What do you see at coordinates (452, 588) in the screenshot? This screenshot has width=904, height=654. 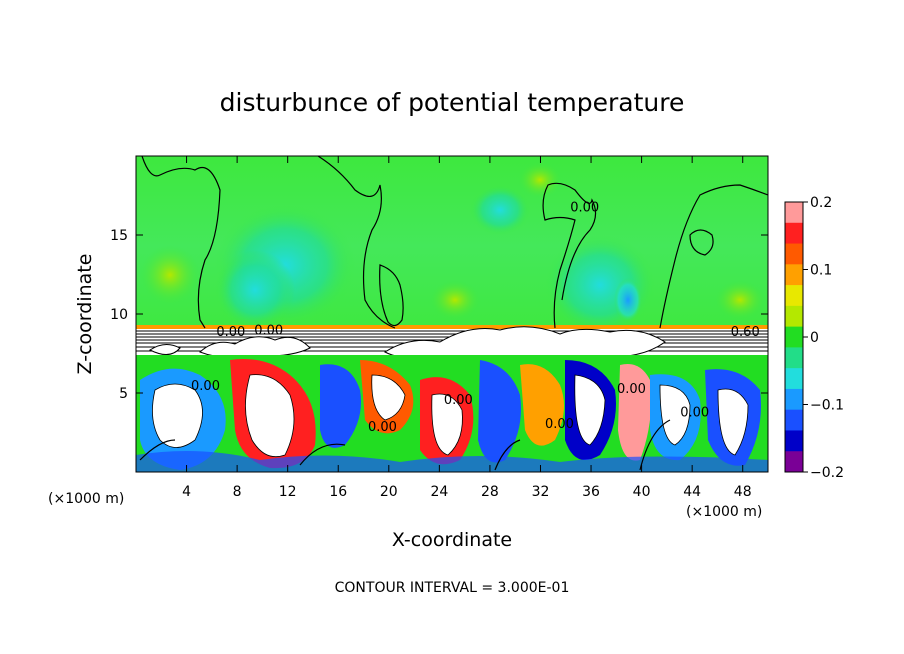 I see `contour-interval-note: CONTOUR INTERVAL = 3.000E-01` at bounding box center [452, 588].